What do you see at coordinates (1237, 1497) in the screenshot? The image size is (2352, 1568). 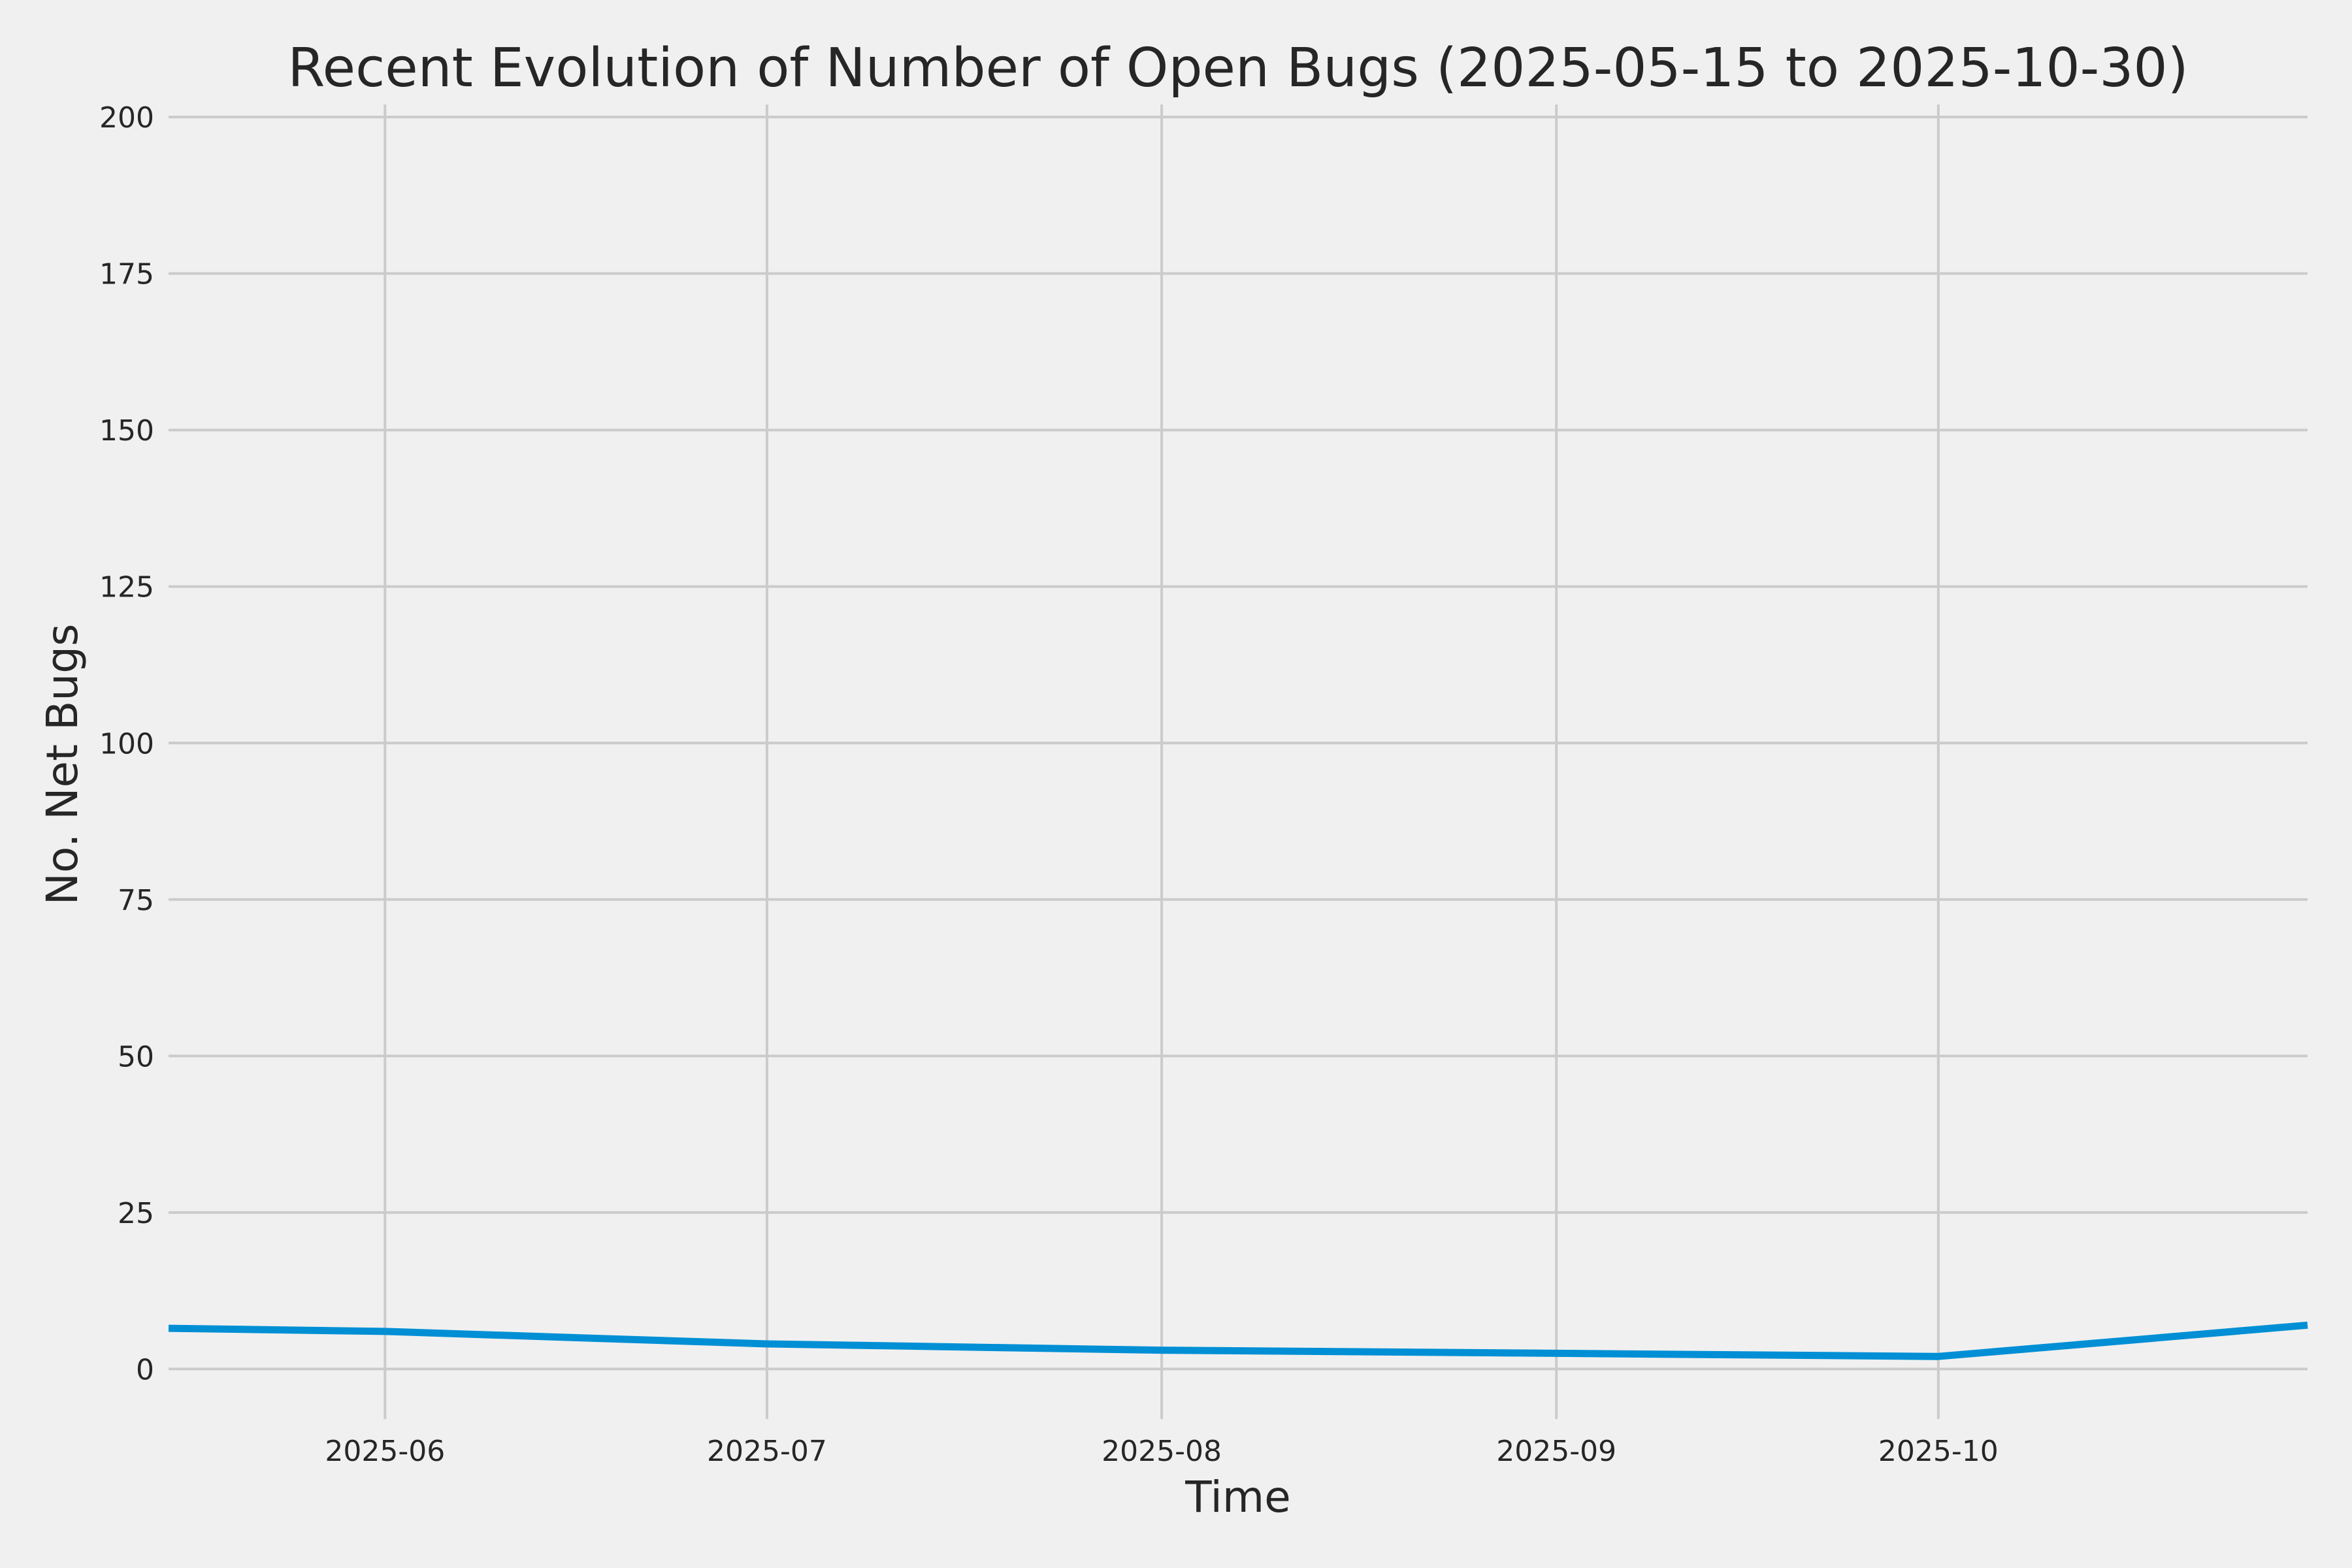 I see `x-axis-label: Time` at bounding box center [1237, 1497].